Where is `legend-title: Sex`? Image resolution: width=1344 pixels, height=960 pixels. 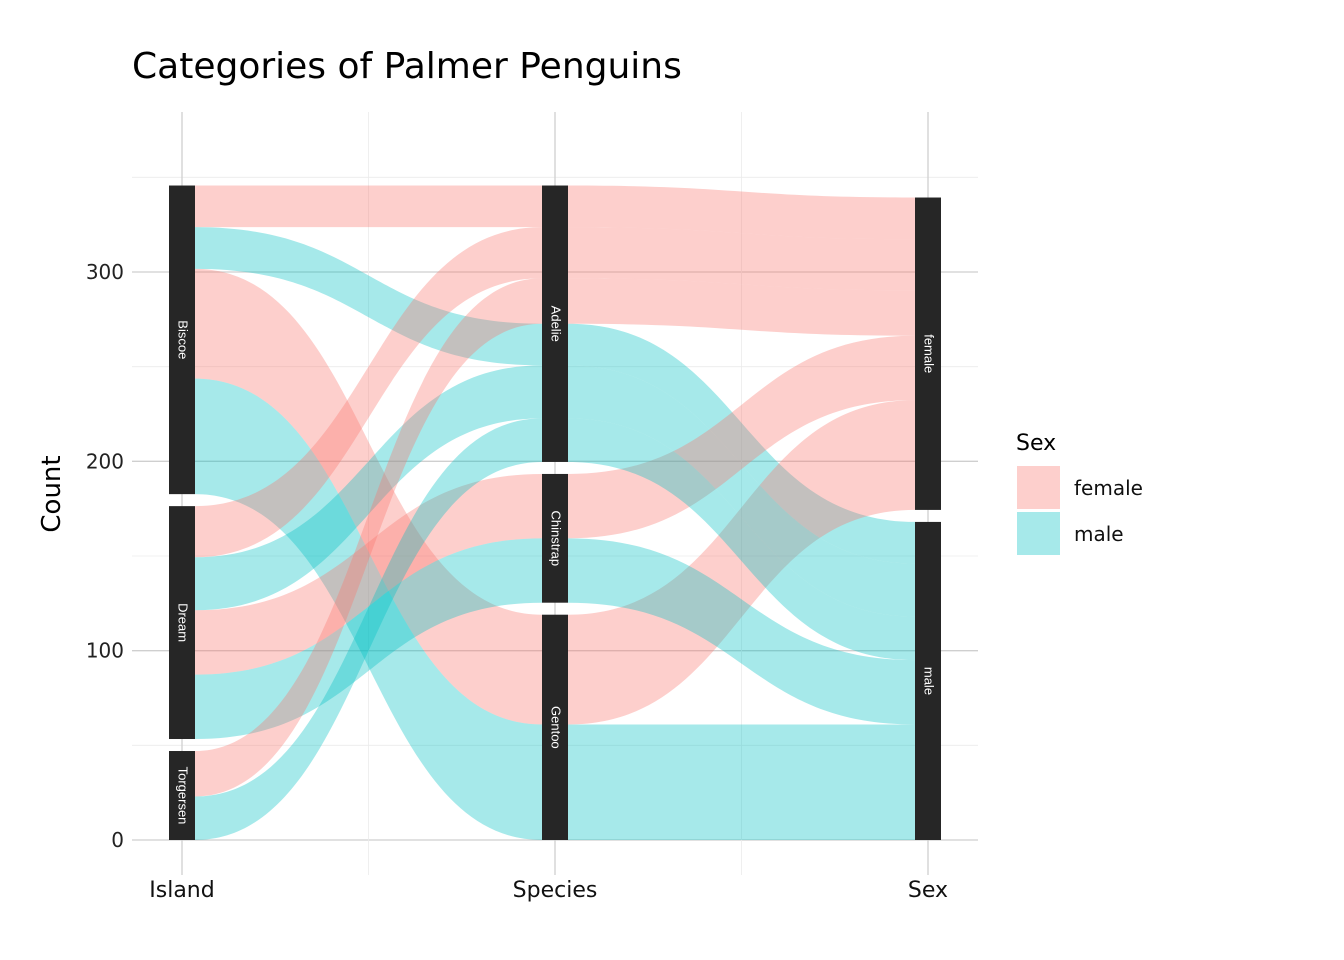 legend-title: Sex is located at coordinates (1036, 443).